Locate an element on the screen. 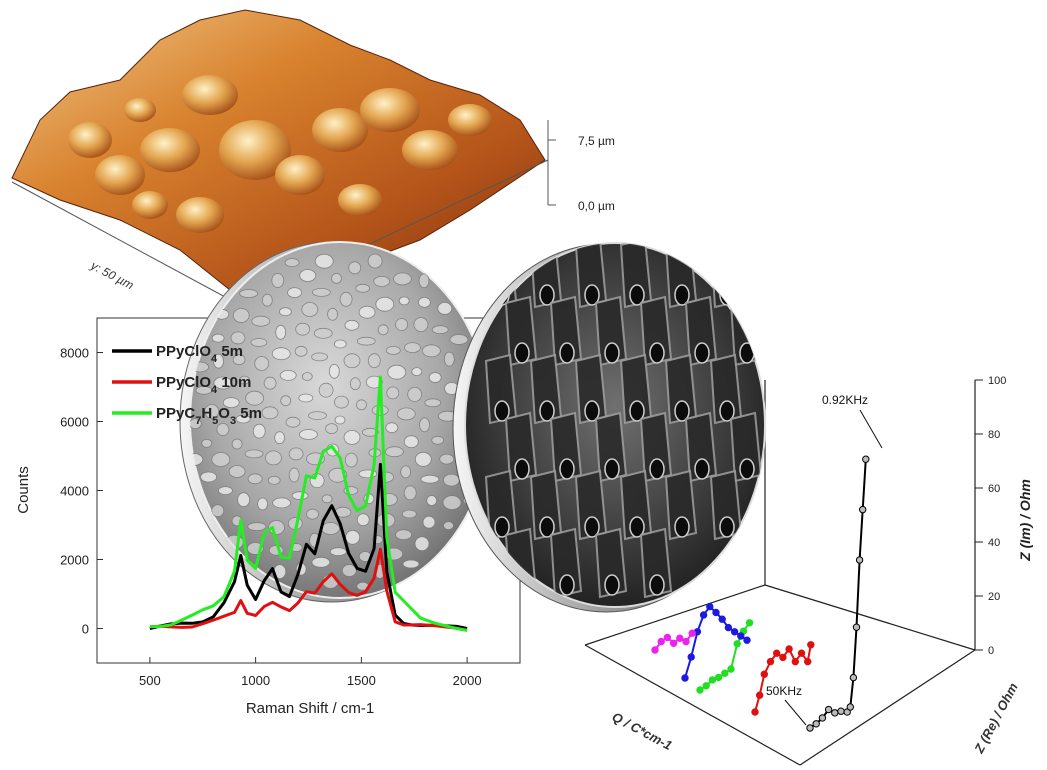 The height and width of the screenshot is (770, 1047). impedance-z-tick-label: 100 is located at coordinates (997, 381).